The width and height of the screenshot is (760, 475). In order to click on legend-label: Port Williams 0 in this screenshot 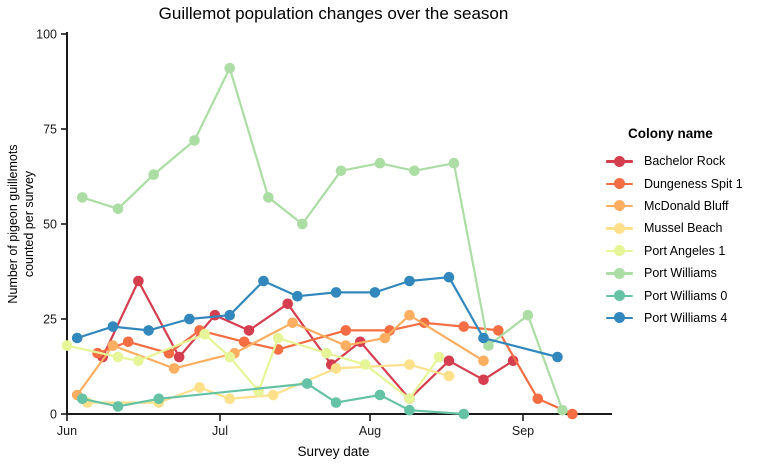, I will do `click(686, 295)`.